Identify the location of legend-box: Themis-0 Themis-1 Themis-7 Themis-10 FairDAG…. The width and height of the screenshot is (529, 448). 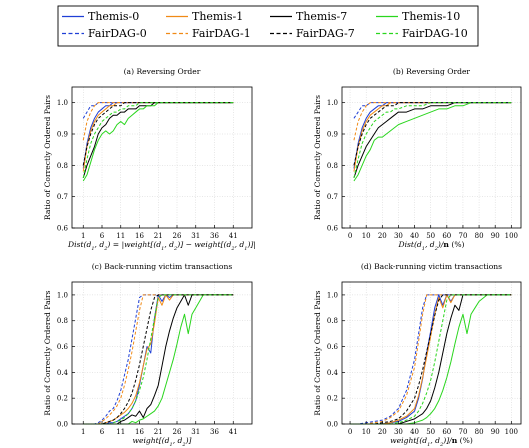
(268, 26).